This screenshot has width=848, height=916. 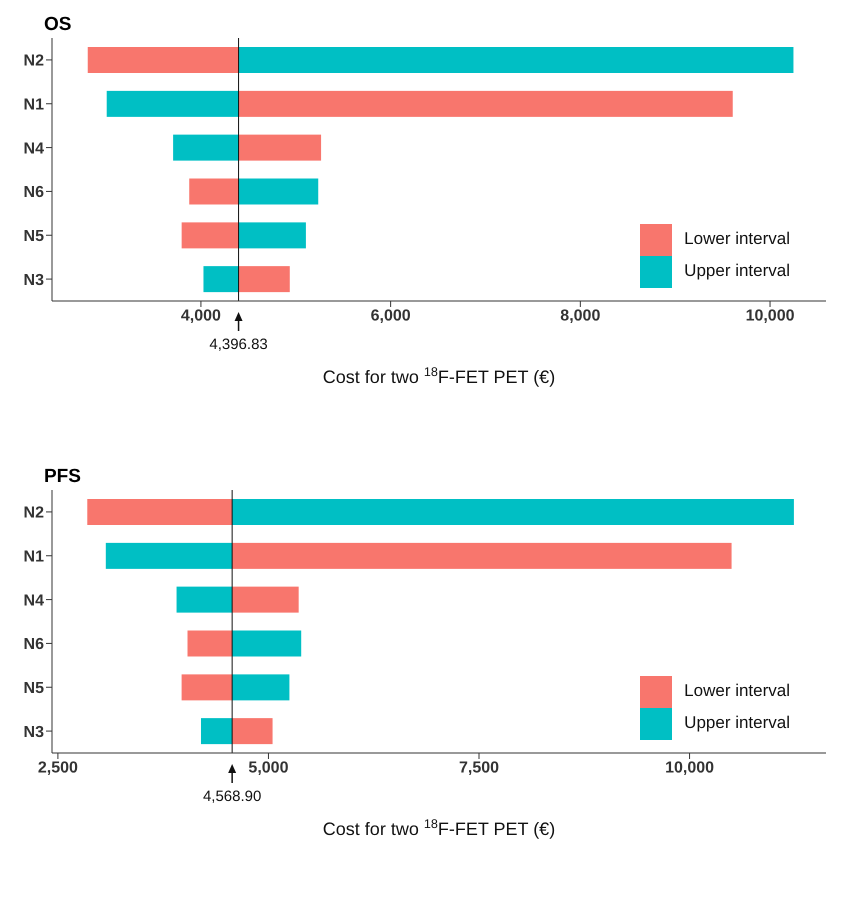 What do you see at coordinates (479, 767) in the screenshot?
I see `x-tick-label: 7,500` at bounding box center [479, 767].